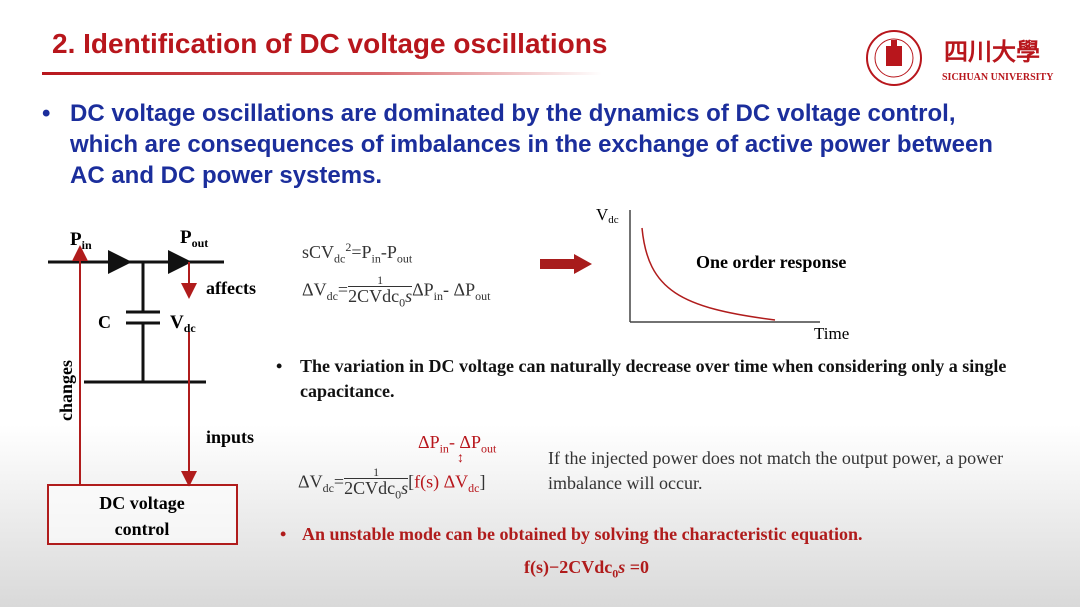  I want to click on characteristic-equation: f(s)−2CVdc0s =0, so click(587, 569).